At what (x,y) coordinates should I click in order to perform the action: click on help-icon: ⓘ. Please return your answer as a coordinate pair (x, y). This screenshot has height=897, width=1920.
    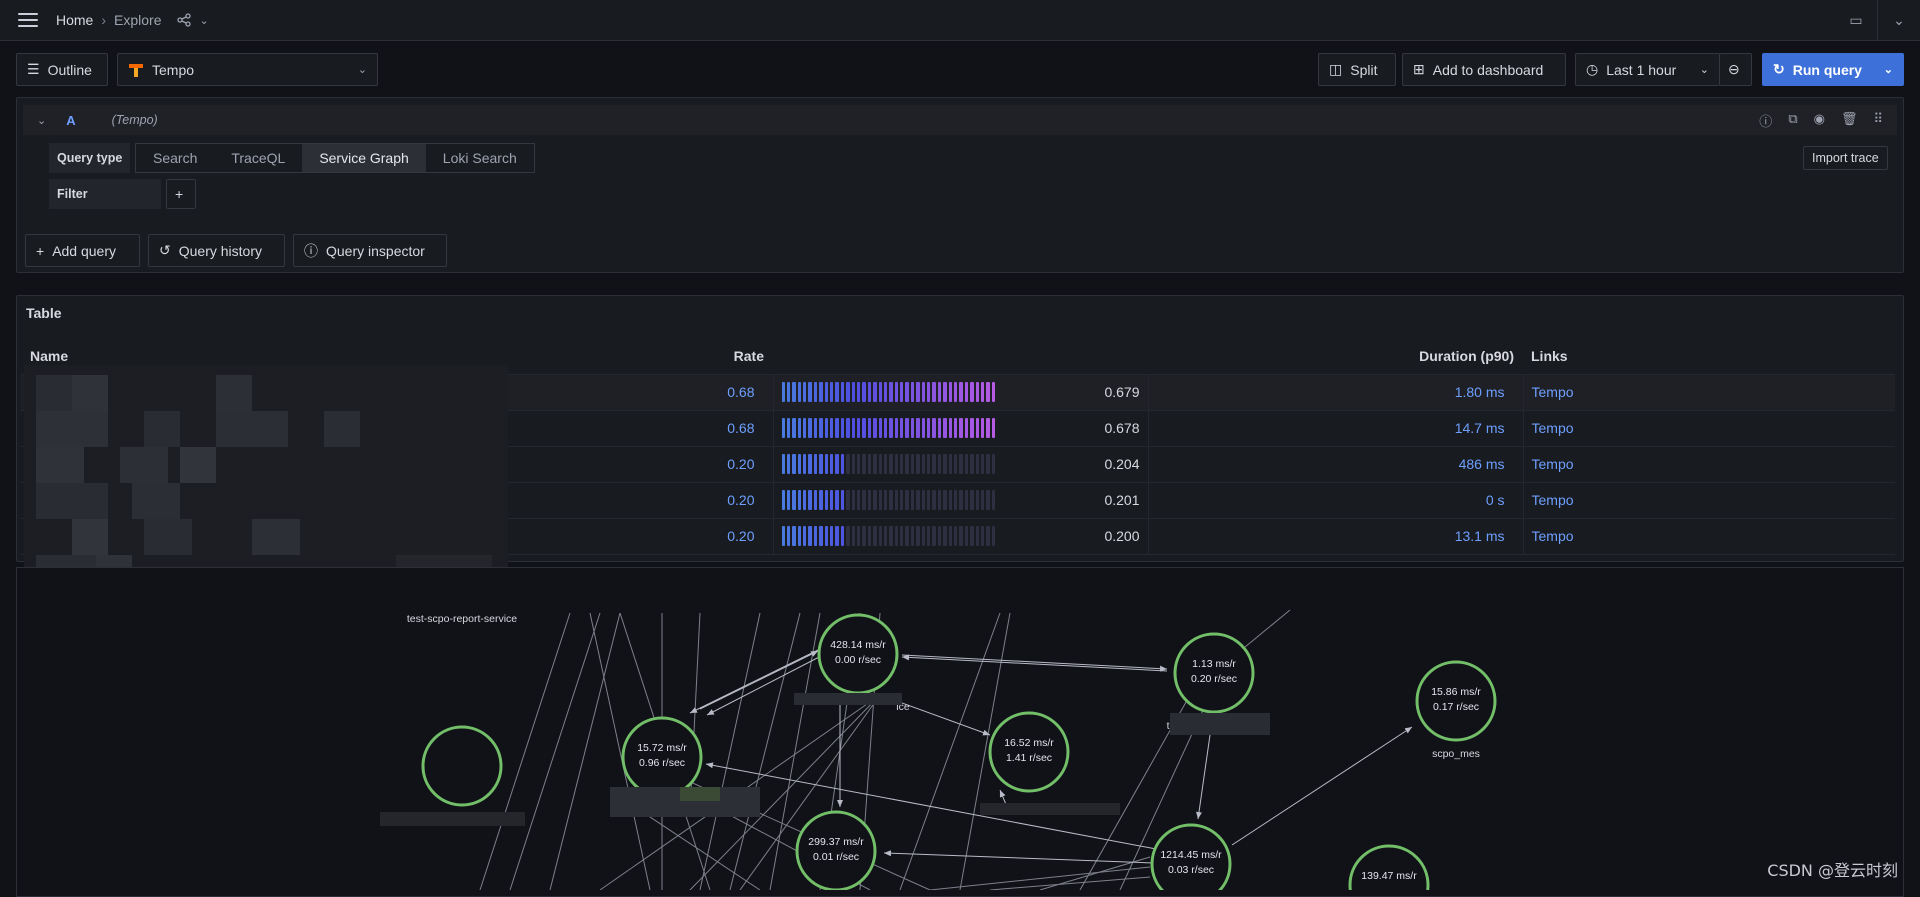
    Looking at the image, I should click on (1766, 121).